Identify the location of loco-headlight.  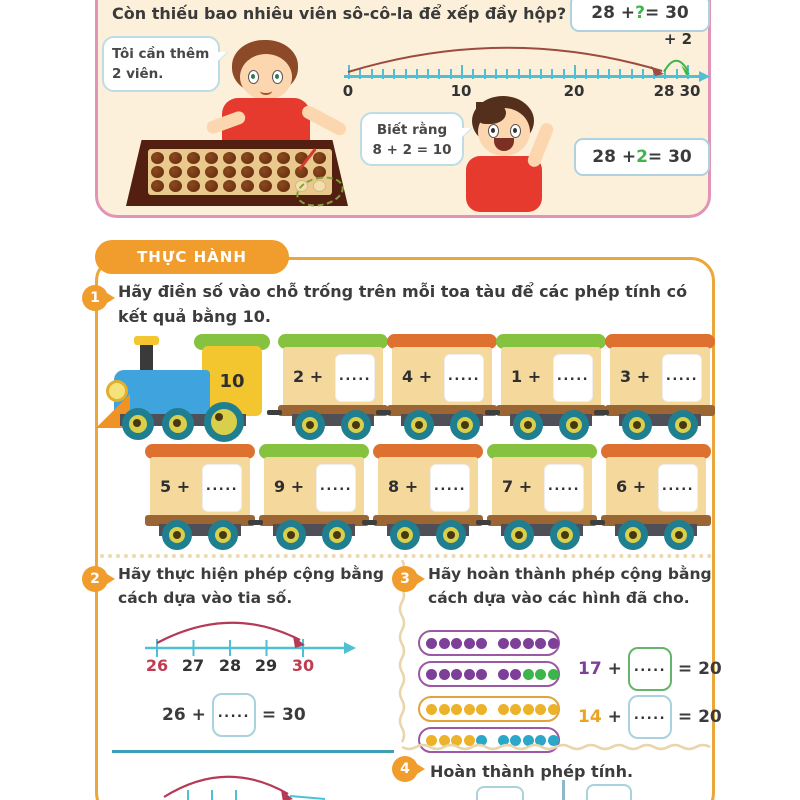
(117, 391).